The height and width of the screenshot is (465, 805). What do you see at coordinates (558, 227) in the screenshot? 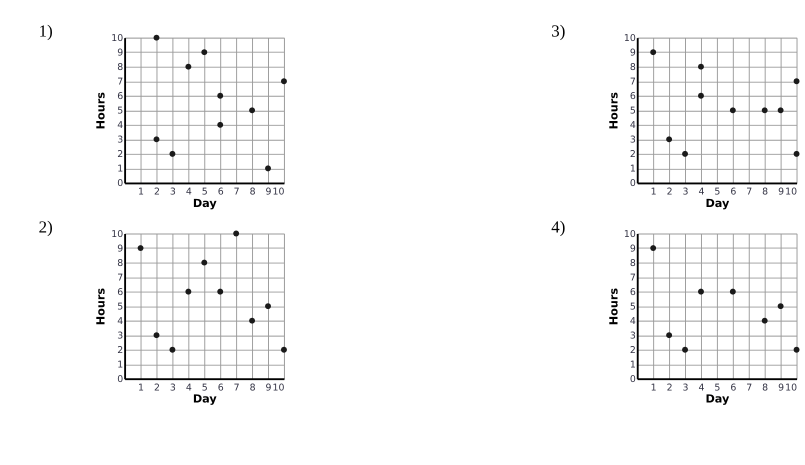
I see `chart-title: 4)` at bounding box center [558, 227].